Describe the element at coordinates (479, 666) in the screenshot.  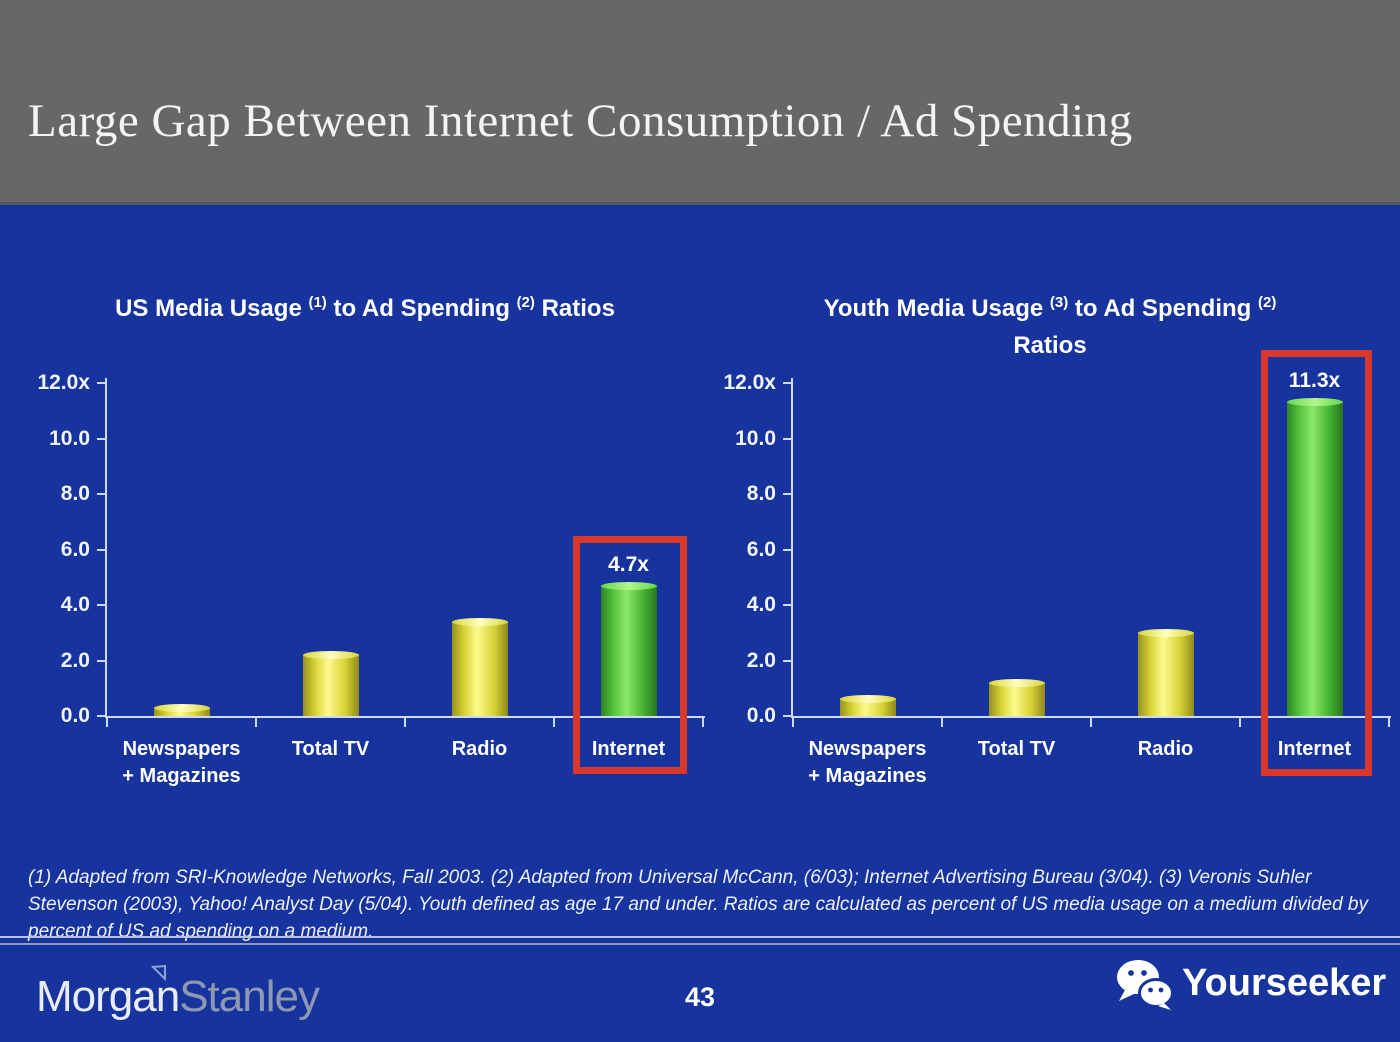
I see `bar-us-radio` at that location.